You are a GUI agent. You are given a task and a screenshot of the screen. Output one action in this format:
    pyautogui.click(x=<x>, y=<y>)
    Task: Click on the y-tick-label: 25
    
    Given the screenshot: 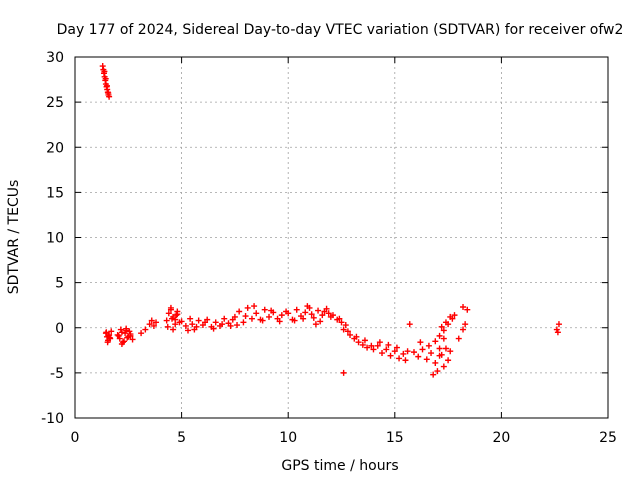 What is the action you would take?
    pyautogui.click(x=55, y=103)
    